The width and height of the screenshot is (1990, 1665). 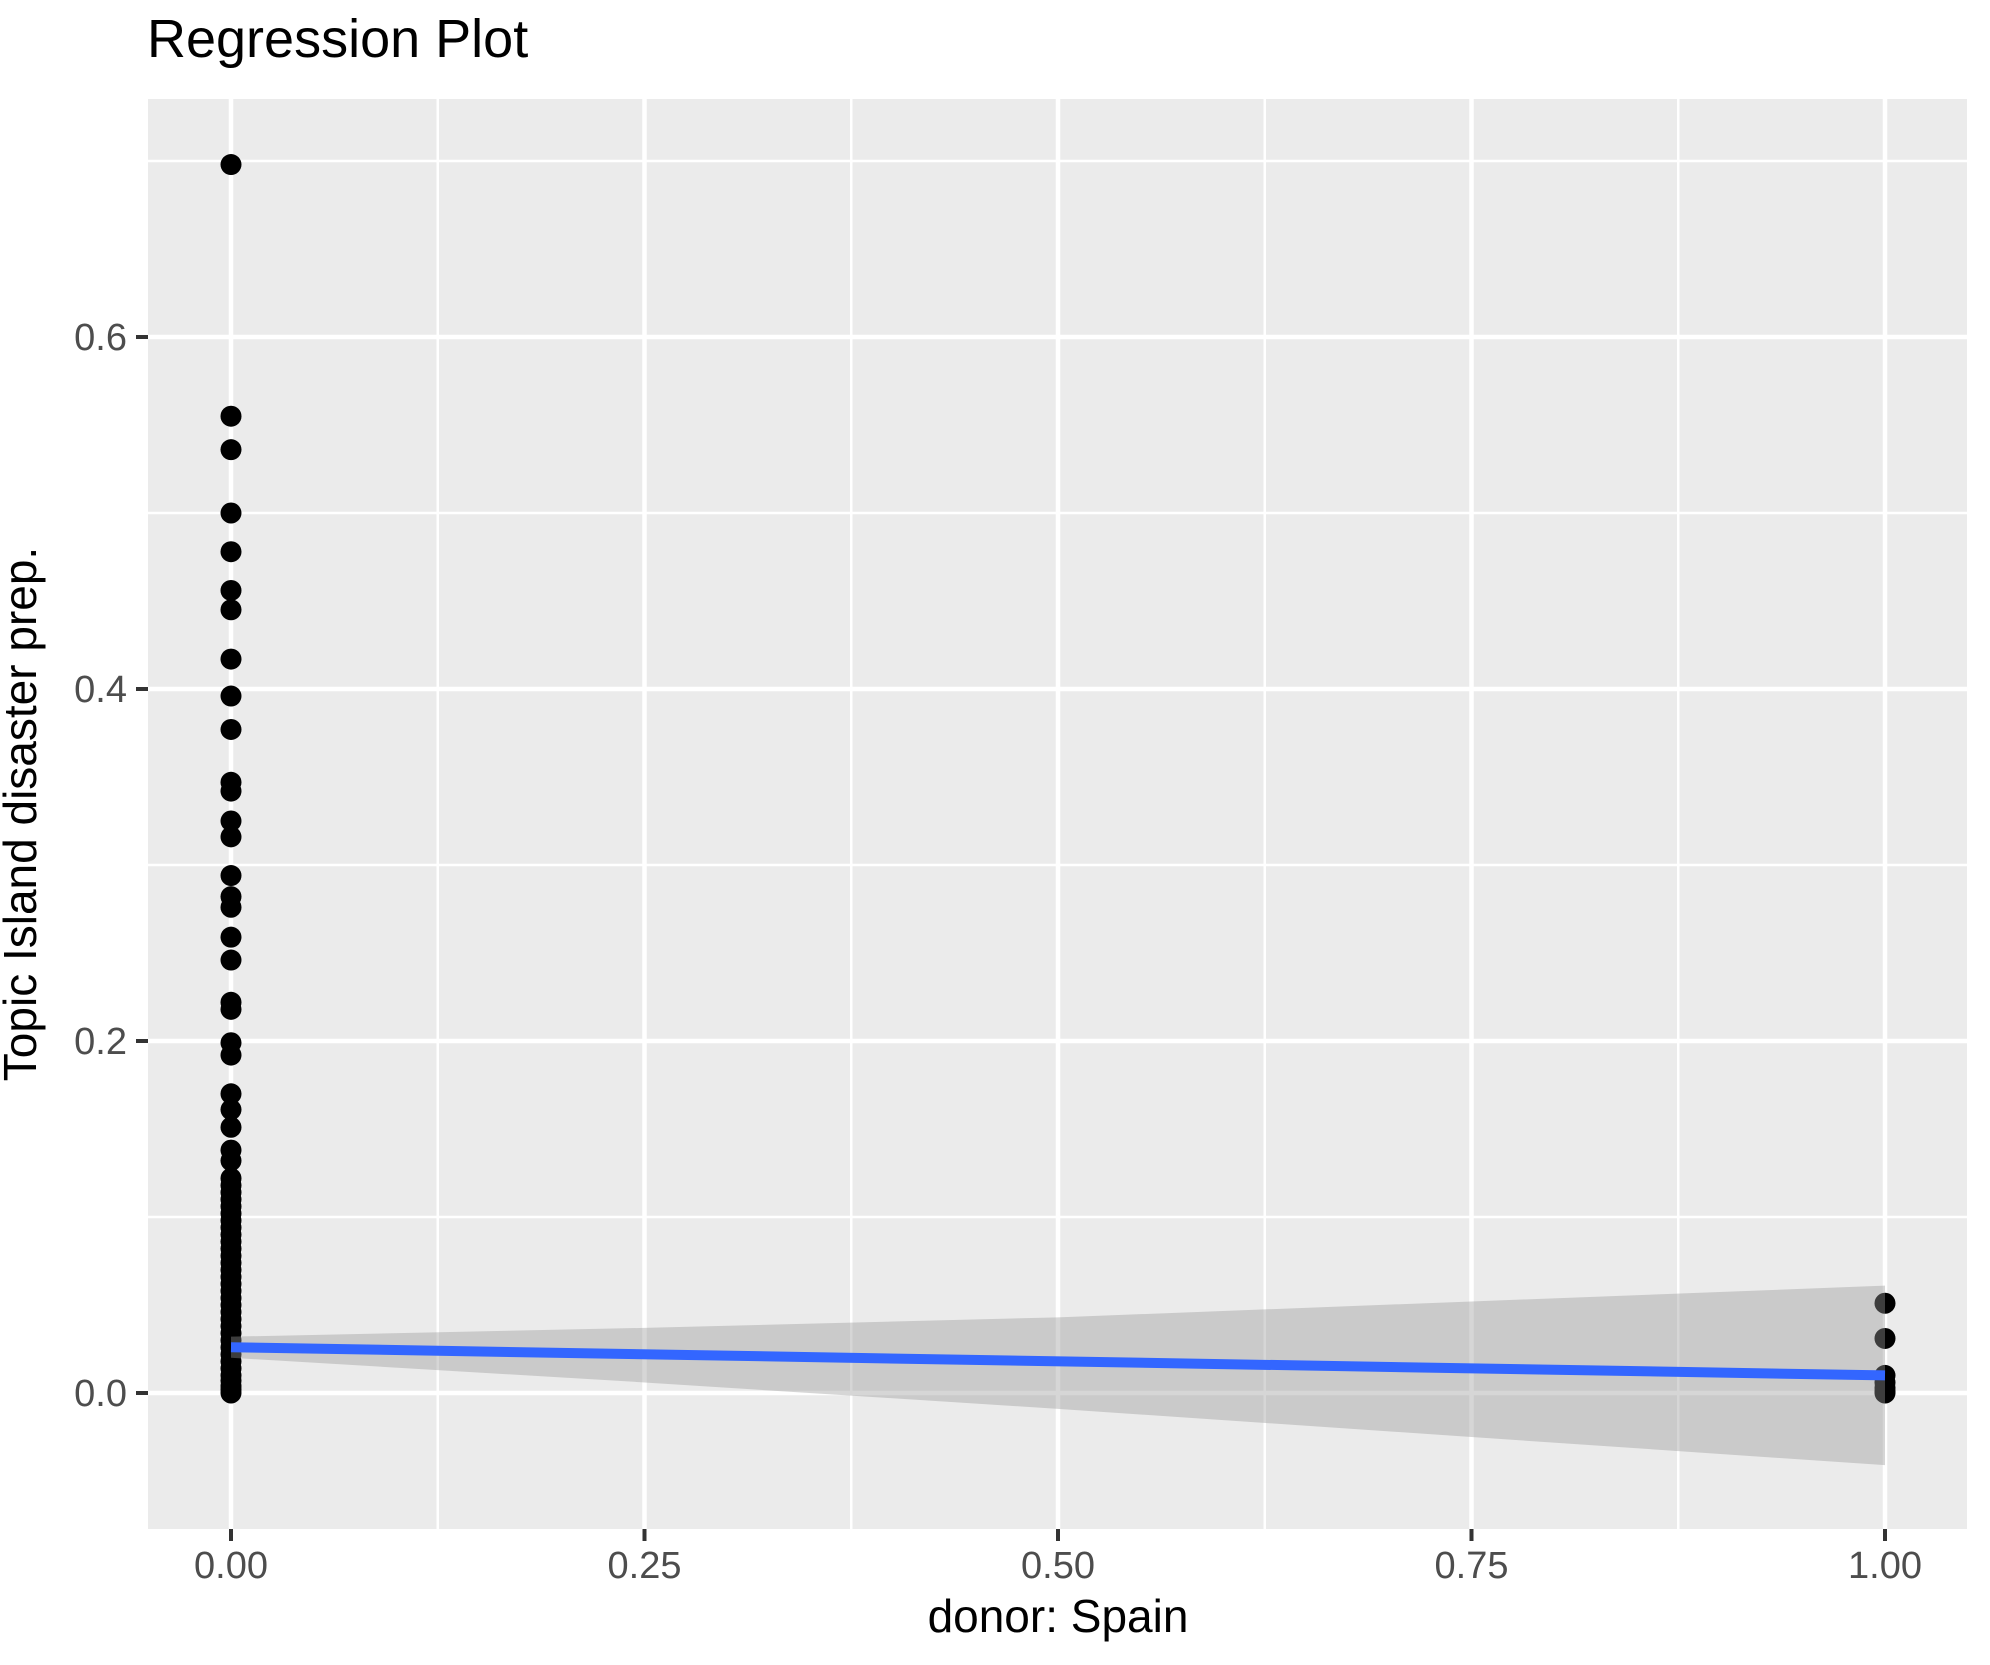 What do you see at coordinates (645, 1566) in the screenshot?
I see `x-tick-label: 0.25` at bounding box center [645, 1566].